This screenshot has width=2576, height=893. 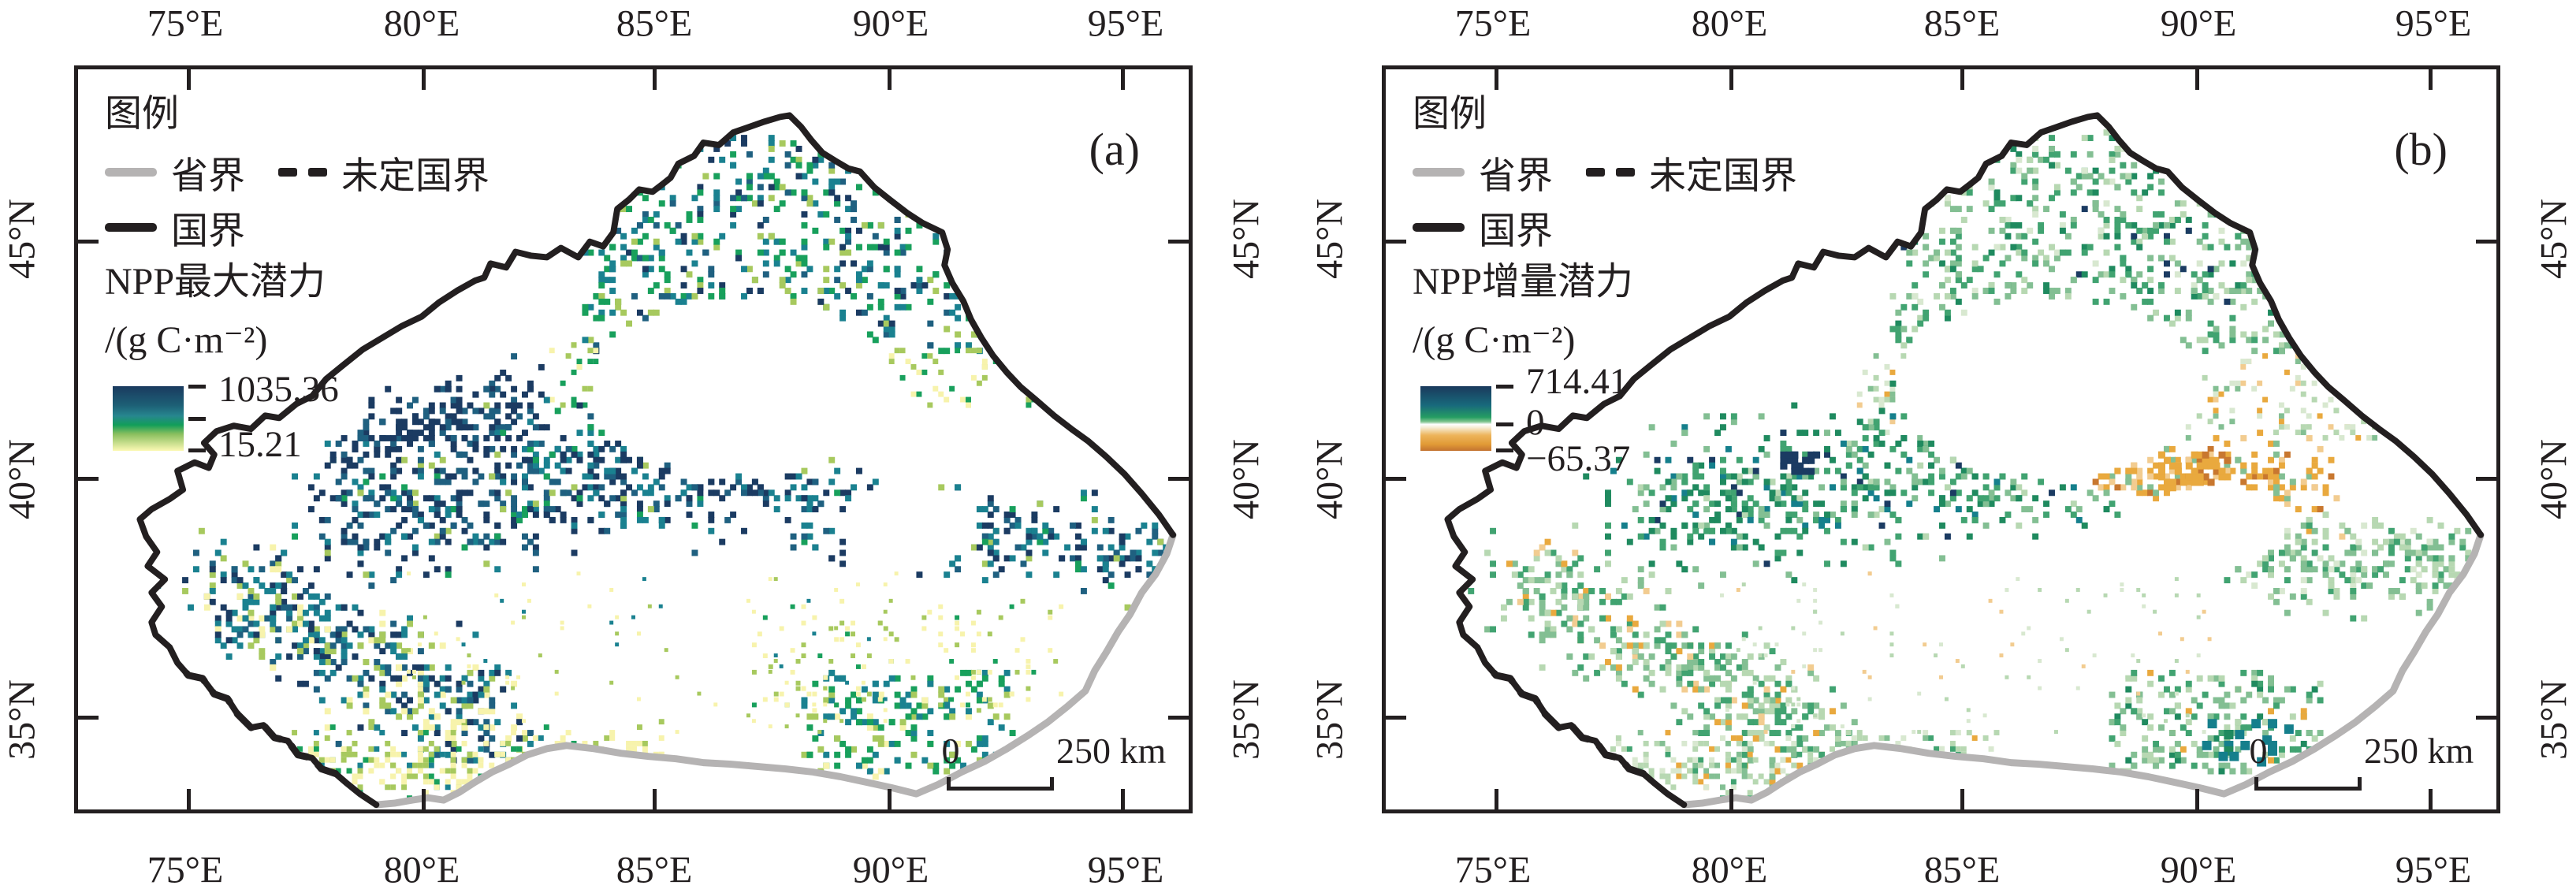 I want to click on layer-title: NPP增量潜力, so click(x=1523, y=282).